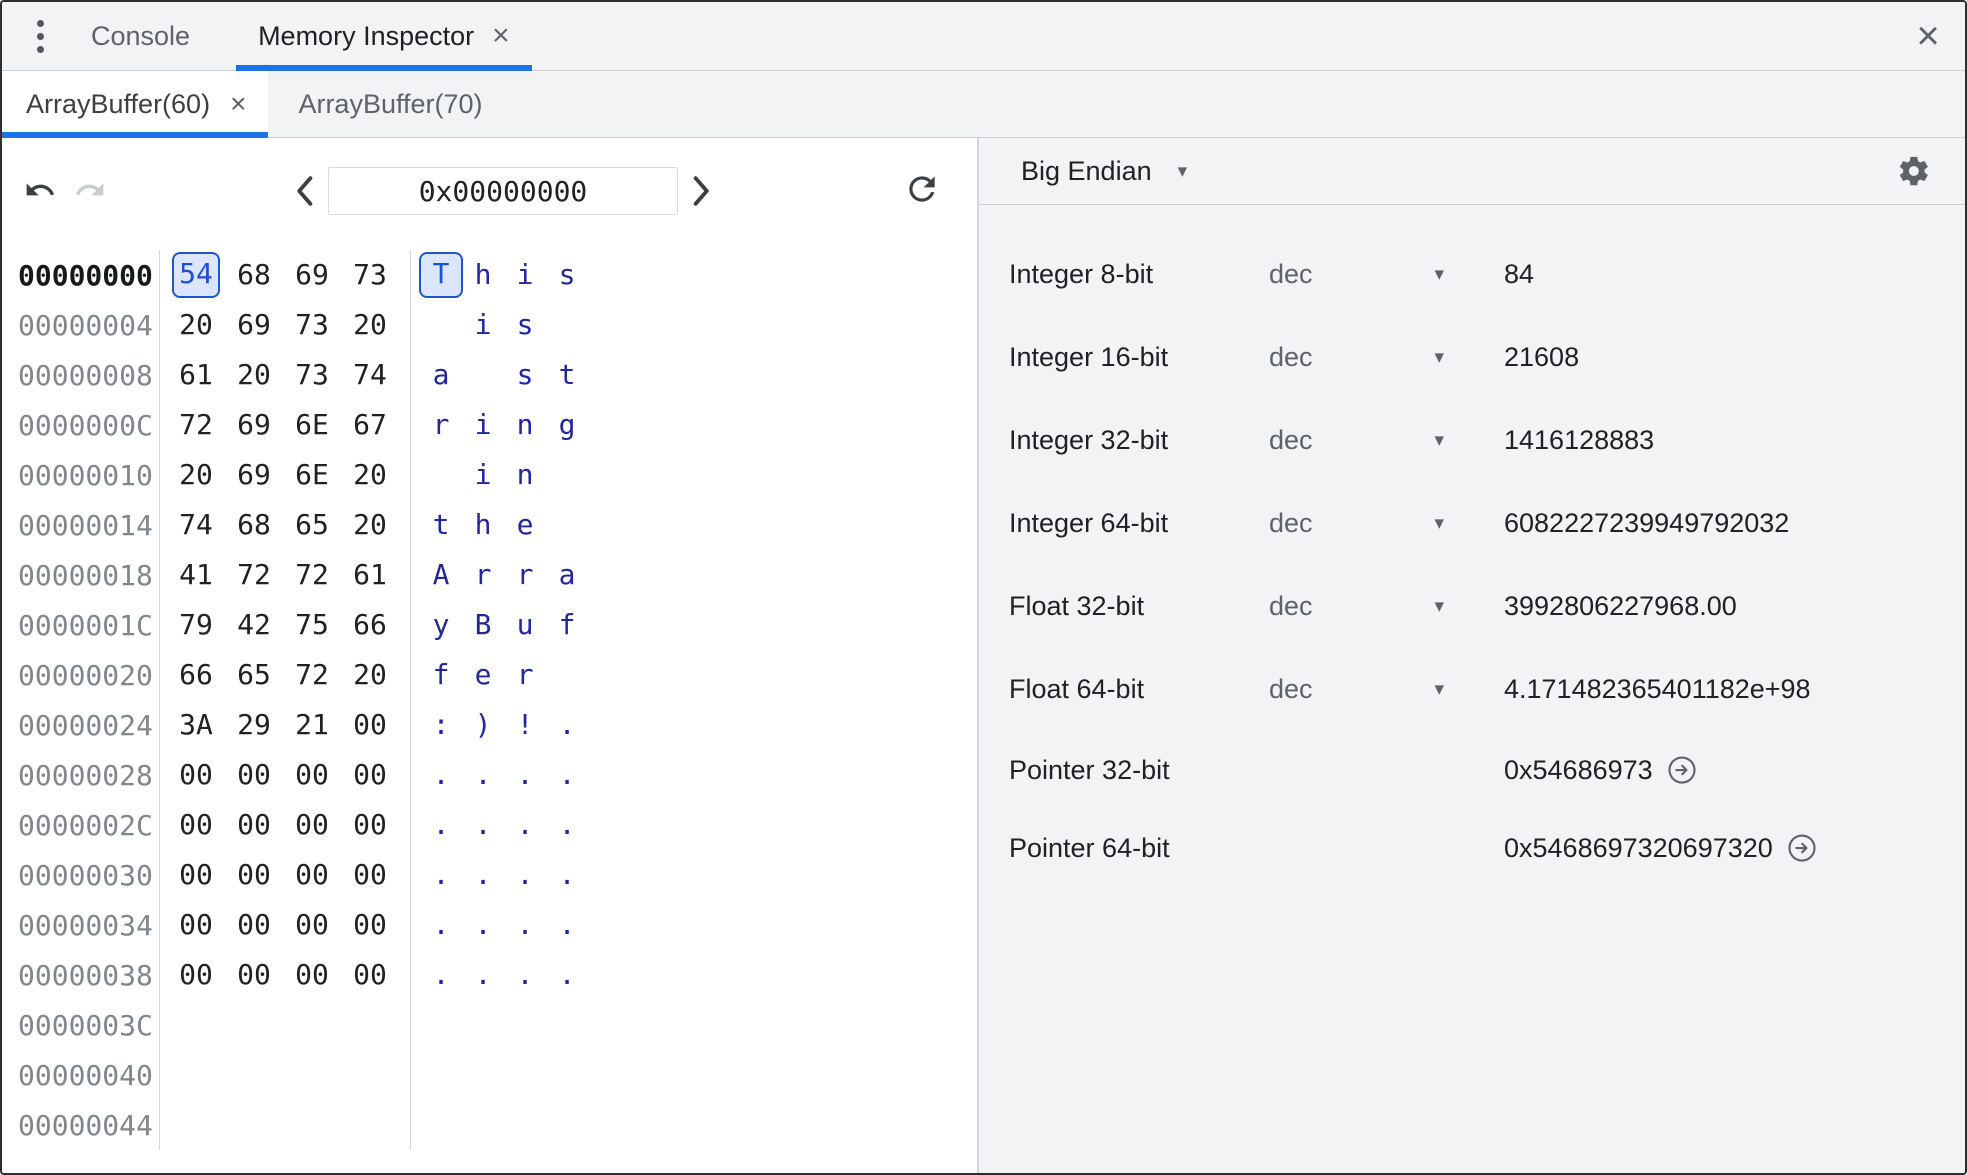  Describe the element at coordinates (312, 424) in the screenshot. I see `hex-byte: 6E` at that location.